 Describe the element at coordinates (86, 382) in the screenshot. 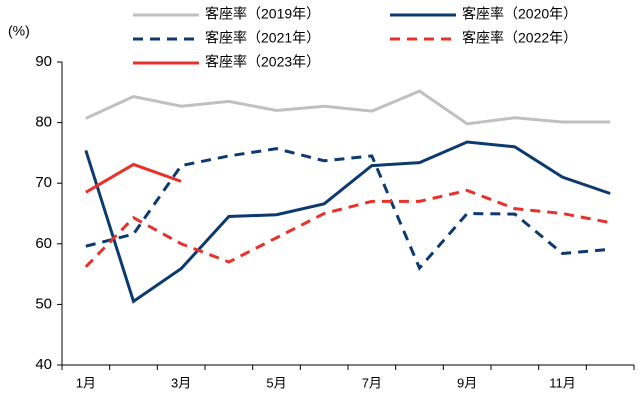

I see `x-tick-label: 1月` at that location.